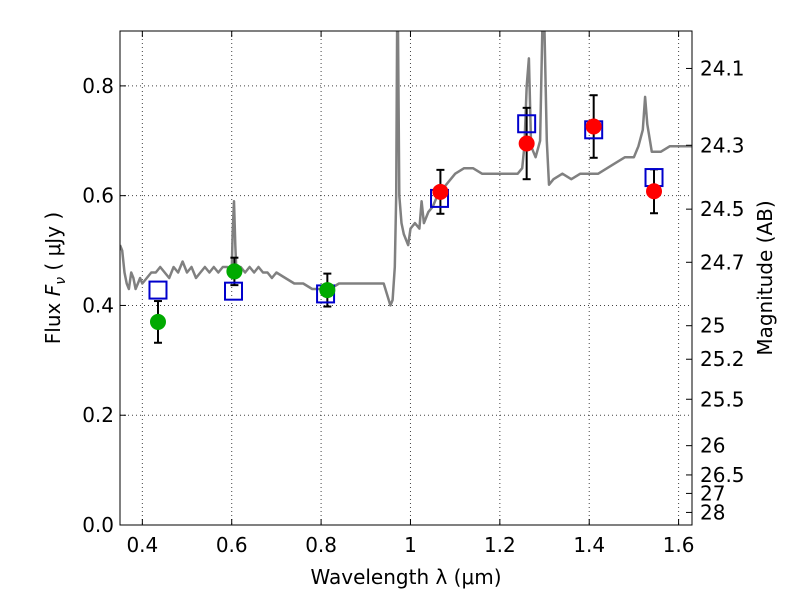 Image resolution: width=800 pixels, height=600 pixels. Describe the element at coordinates (712, 493) in the screenshot. I see `right-tick-label: 27` at that location.